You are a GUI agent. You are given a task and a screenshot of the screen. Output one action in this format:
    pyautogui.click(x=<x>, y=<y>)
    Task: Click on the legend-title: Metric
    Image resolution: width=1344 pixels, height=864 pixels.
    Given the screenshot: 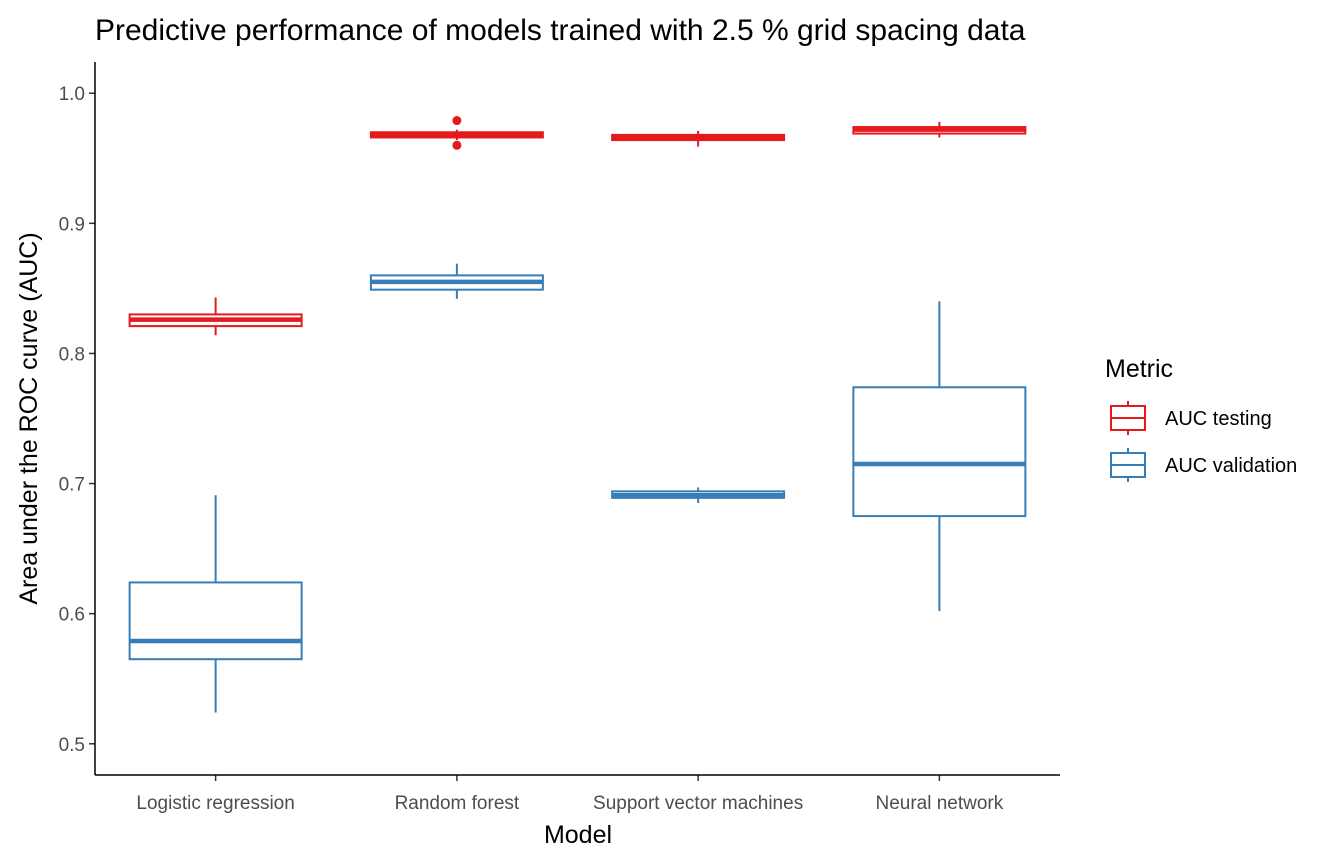 What is the action you would take?
    pyautogui.click(x=1139, y=369)
    